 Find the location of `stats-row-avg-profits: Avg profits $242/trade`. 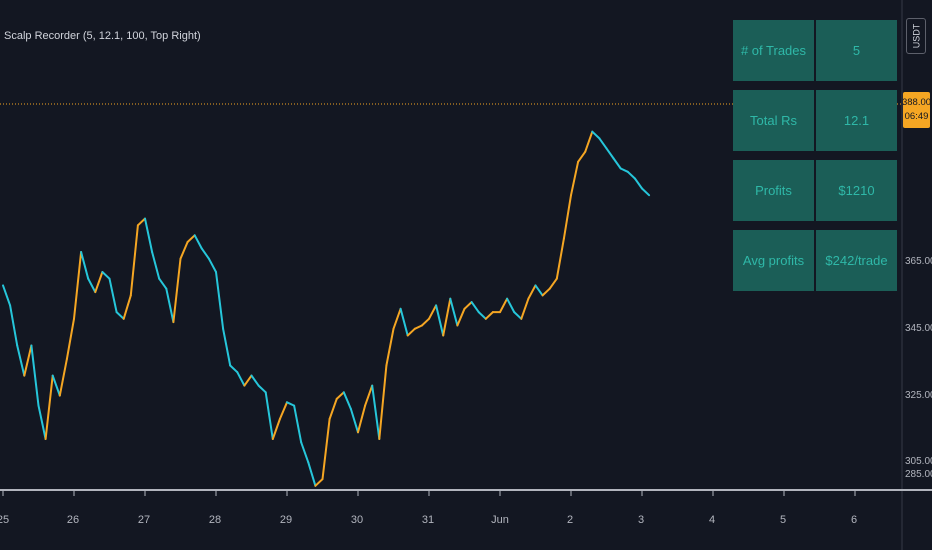

stats-row-avg-profits: Avg profits $242/trade is located at coordinates (815, 260).